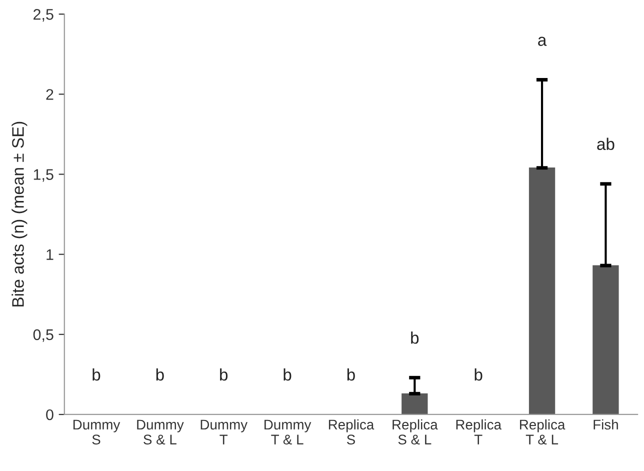  What do you see at coordinates (43, 335) in the screenshot?
I see `y-tick-label: 0,5` at bounding box center [43, 335].